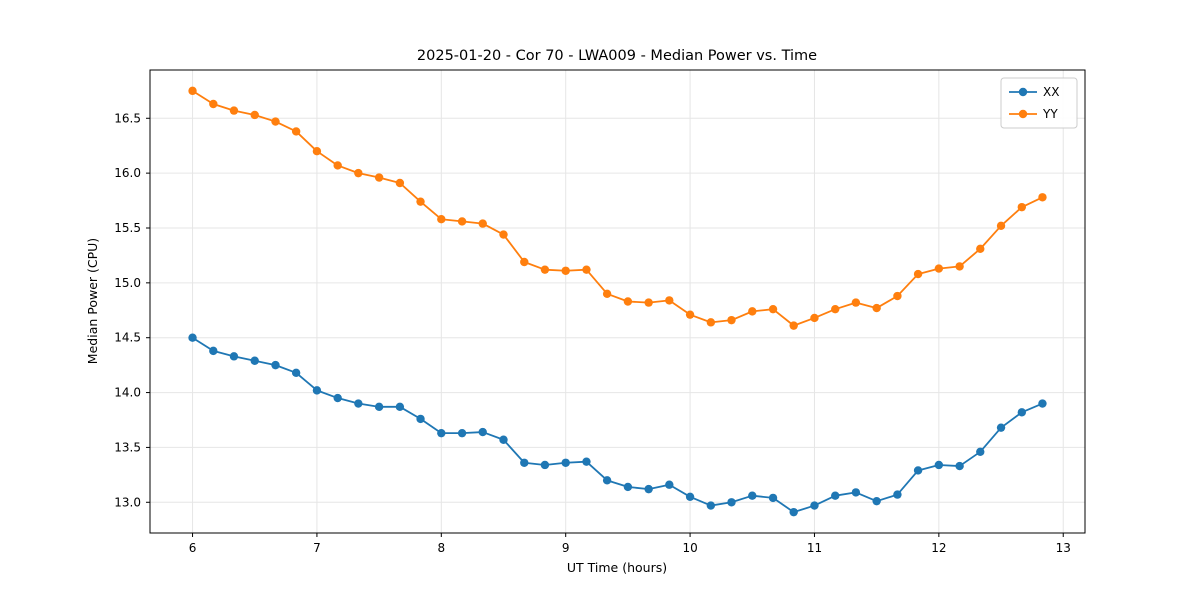  What do you see at coordinates (317, 548) in the screenshot?
I see `x-tick-label: 7` at bounding box center [317, 548].